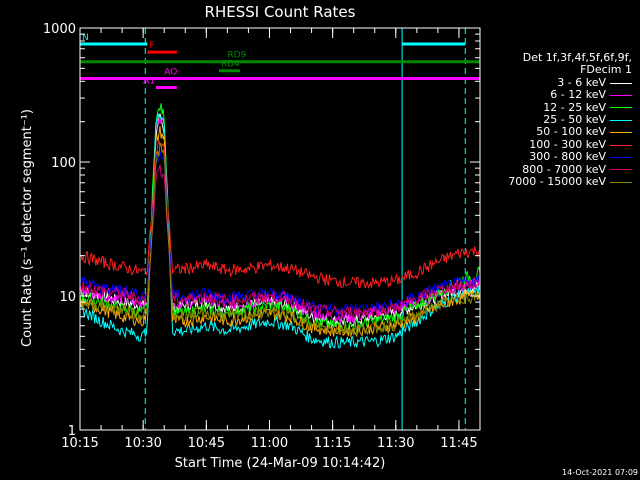 This screenshot has height=480, width=640. I want to click on legend-header-line-1: Det 1f,3f,4f,5f,6f,9f,, so click(577, 57).